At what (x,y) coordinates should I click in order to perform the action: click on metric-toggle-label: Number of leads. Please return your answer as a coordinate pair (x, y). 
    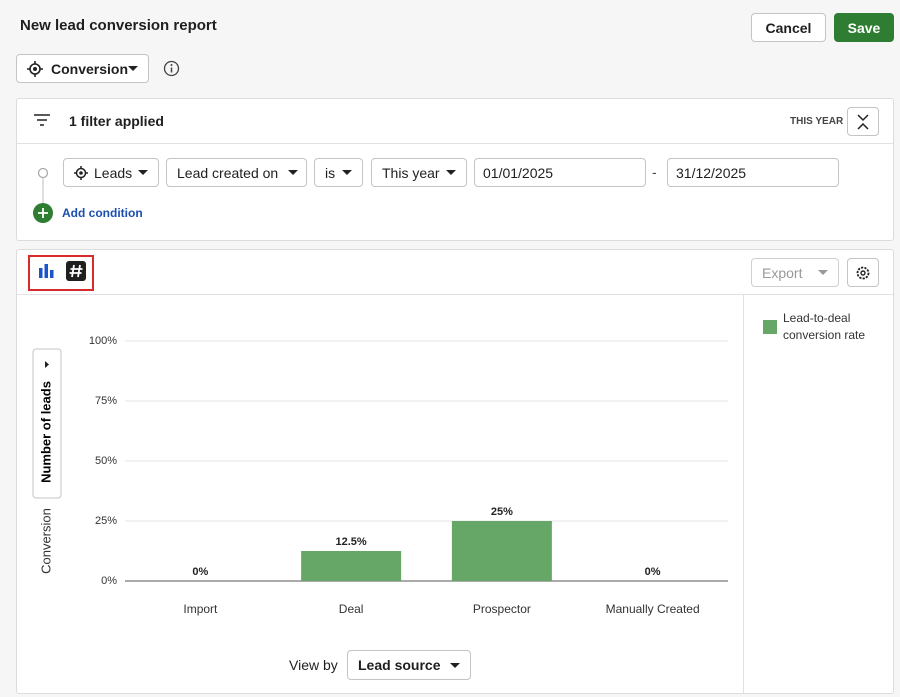
    Looking at the image, I should click on (45, 432).